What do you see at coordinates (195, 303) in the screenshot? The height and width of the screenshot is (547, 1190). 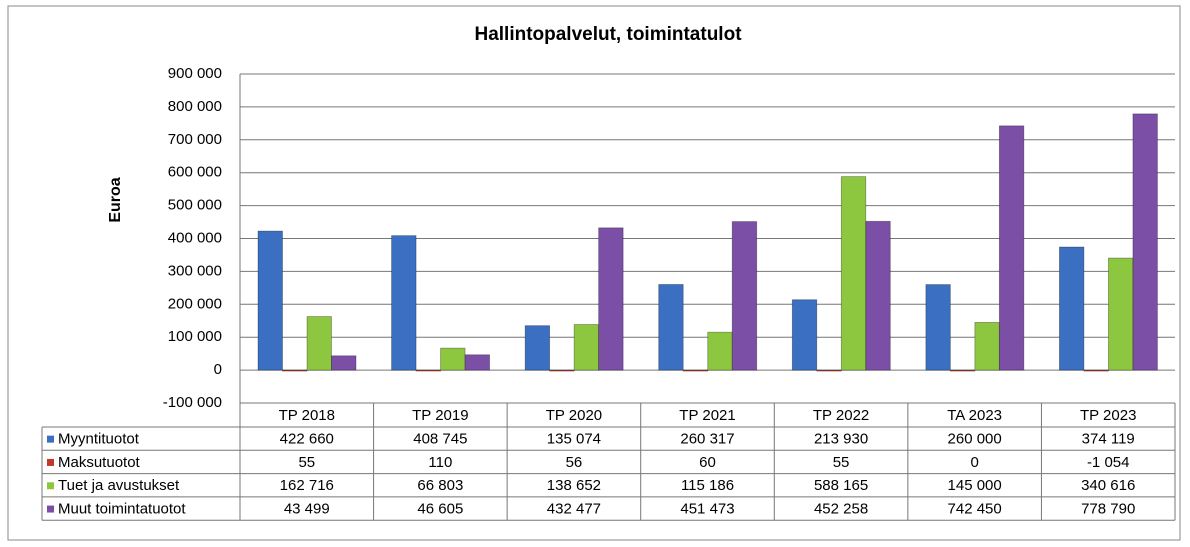 I see `y-tick-label: 200 000` at bounding box center [195, 303].